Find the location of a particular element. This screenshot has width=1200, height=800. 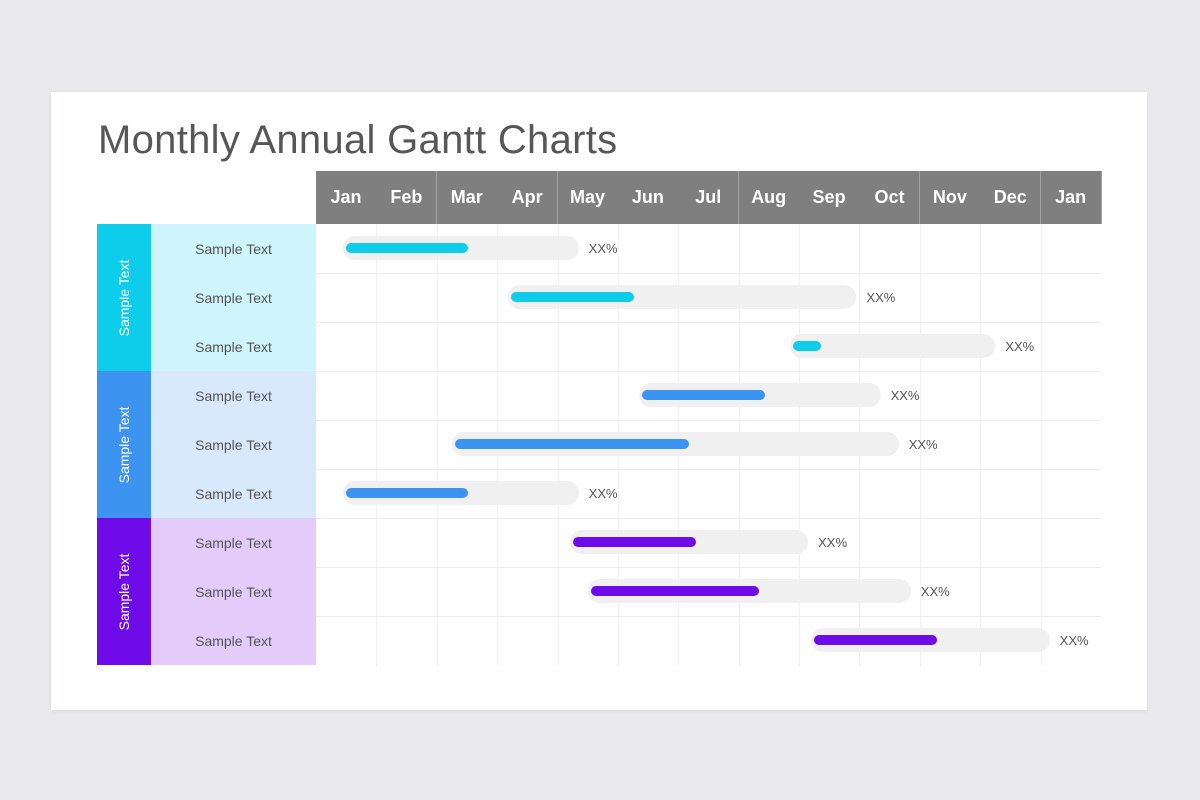

month-header-cell: Aug is located at coordinates (769, 197).